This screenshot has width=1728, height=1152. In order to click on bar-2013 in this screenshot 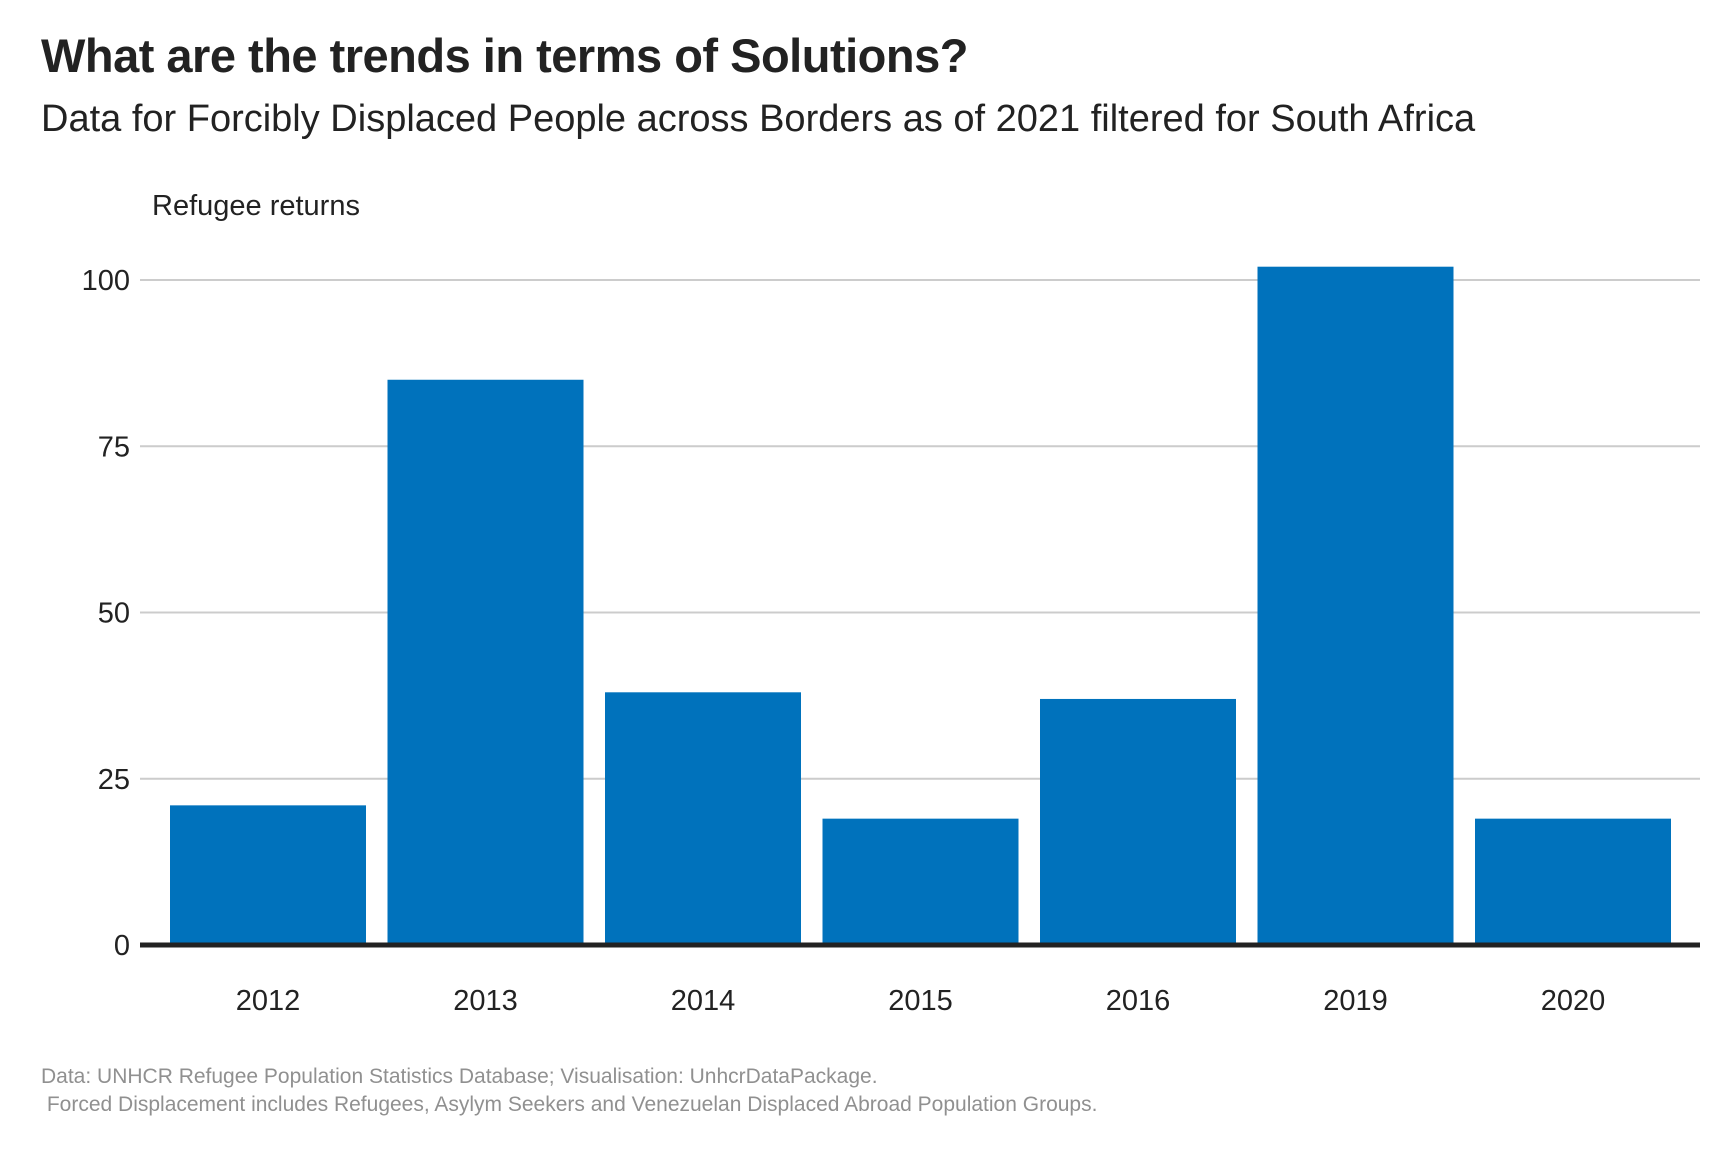, I will do `click(485, 662)`.